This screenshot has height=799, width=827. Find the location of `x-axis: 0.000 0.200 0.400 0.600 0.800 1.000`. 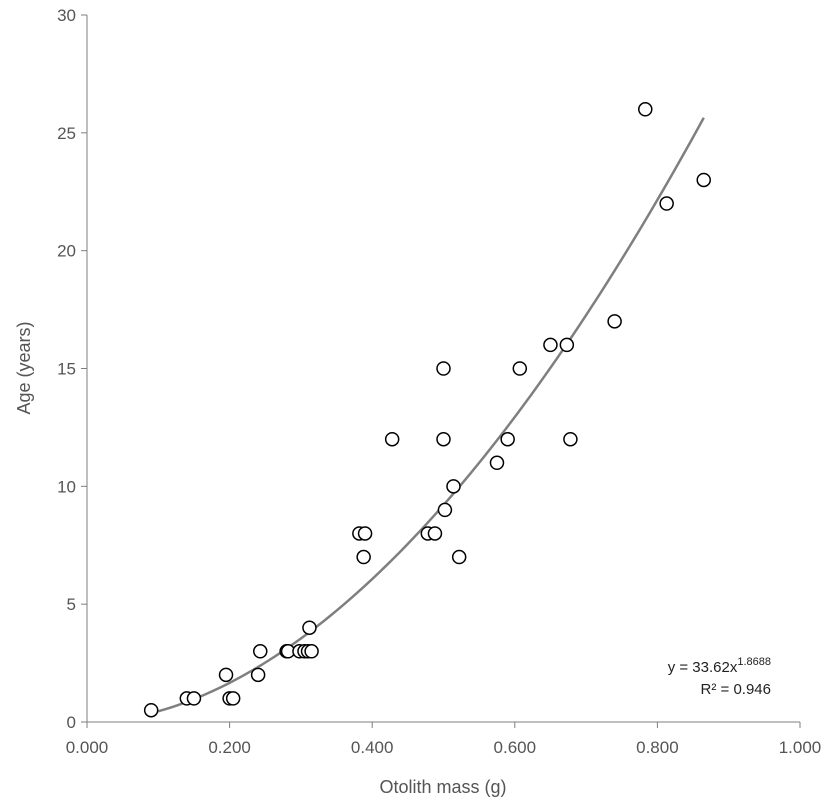

x-axis: 0.000 0.200 0.400 0.600 0.800 1.000 is located at coordinates (444, 739).